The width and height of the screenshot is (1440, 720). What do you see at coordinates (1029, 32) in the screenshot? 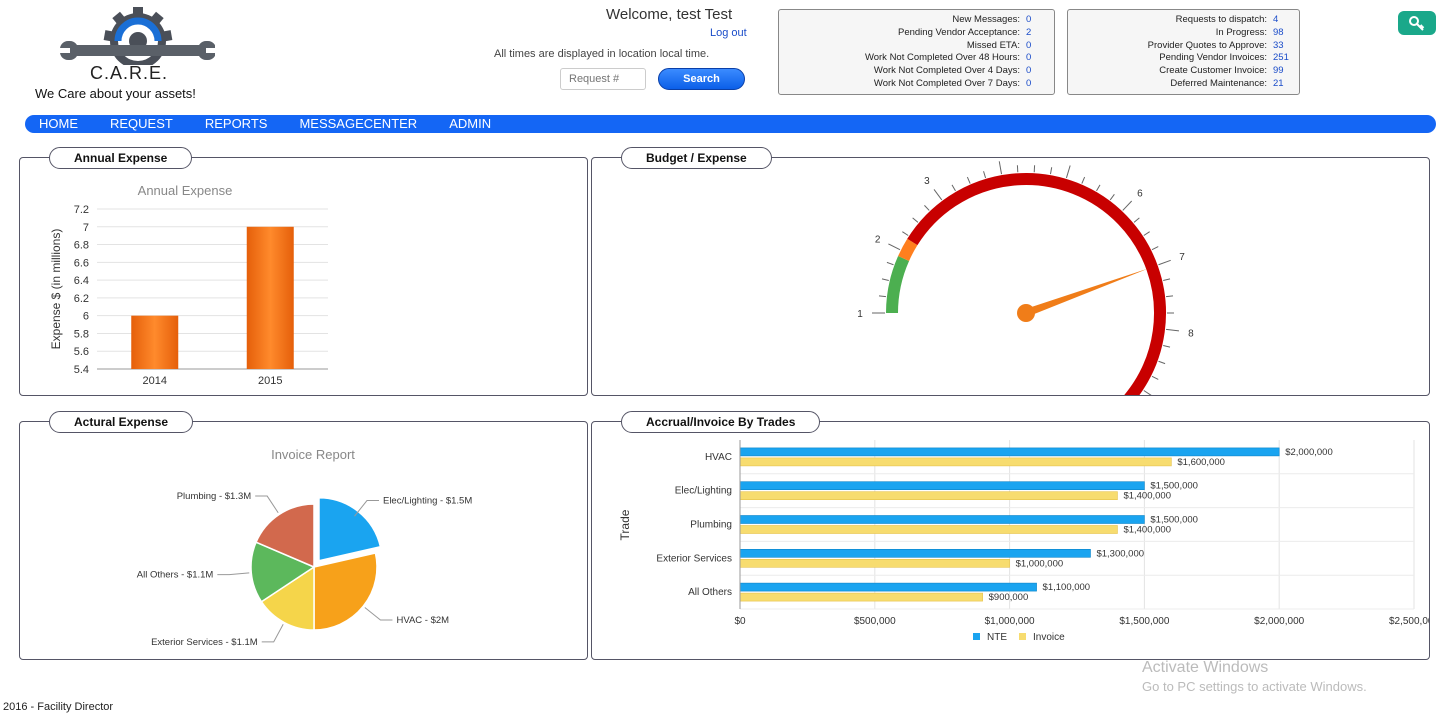
I see `stat-value: 2` at bounding box center [1029, 32].